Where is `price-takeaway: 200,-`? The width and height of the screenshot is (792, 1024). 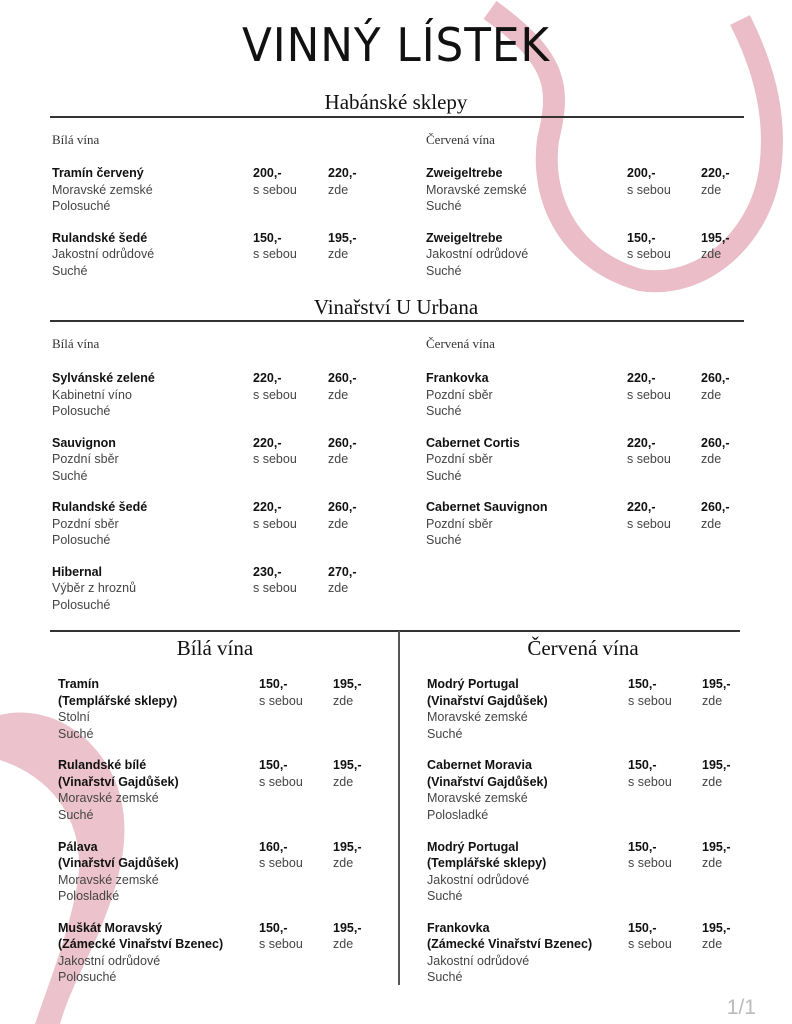
price-takeaway: 200,- is located at coordinates (267, 173).